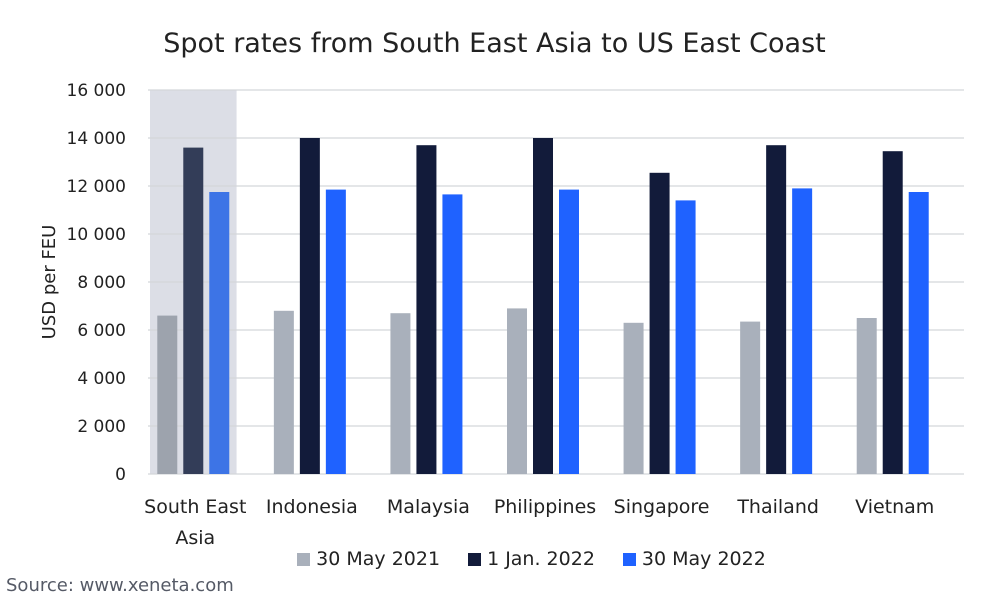  Describe the element at coordinates (101, 331) in the screenshot. I see `y-tick-label: 6 000` at that location.